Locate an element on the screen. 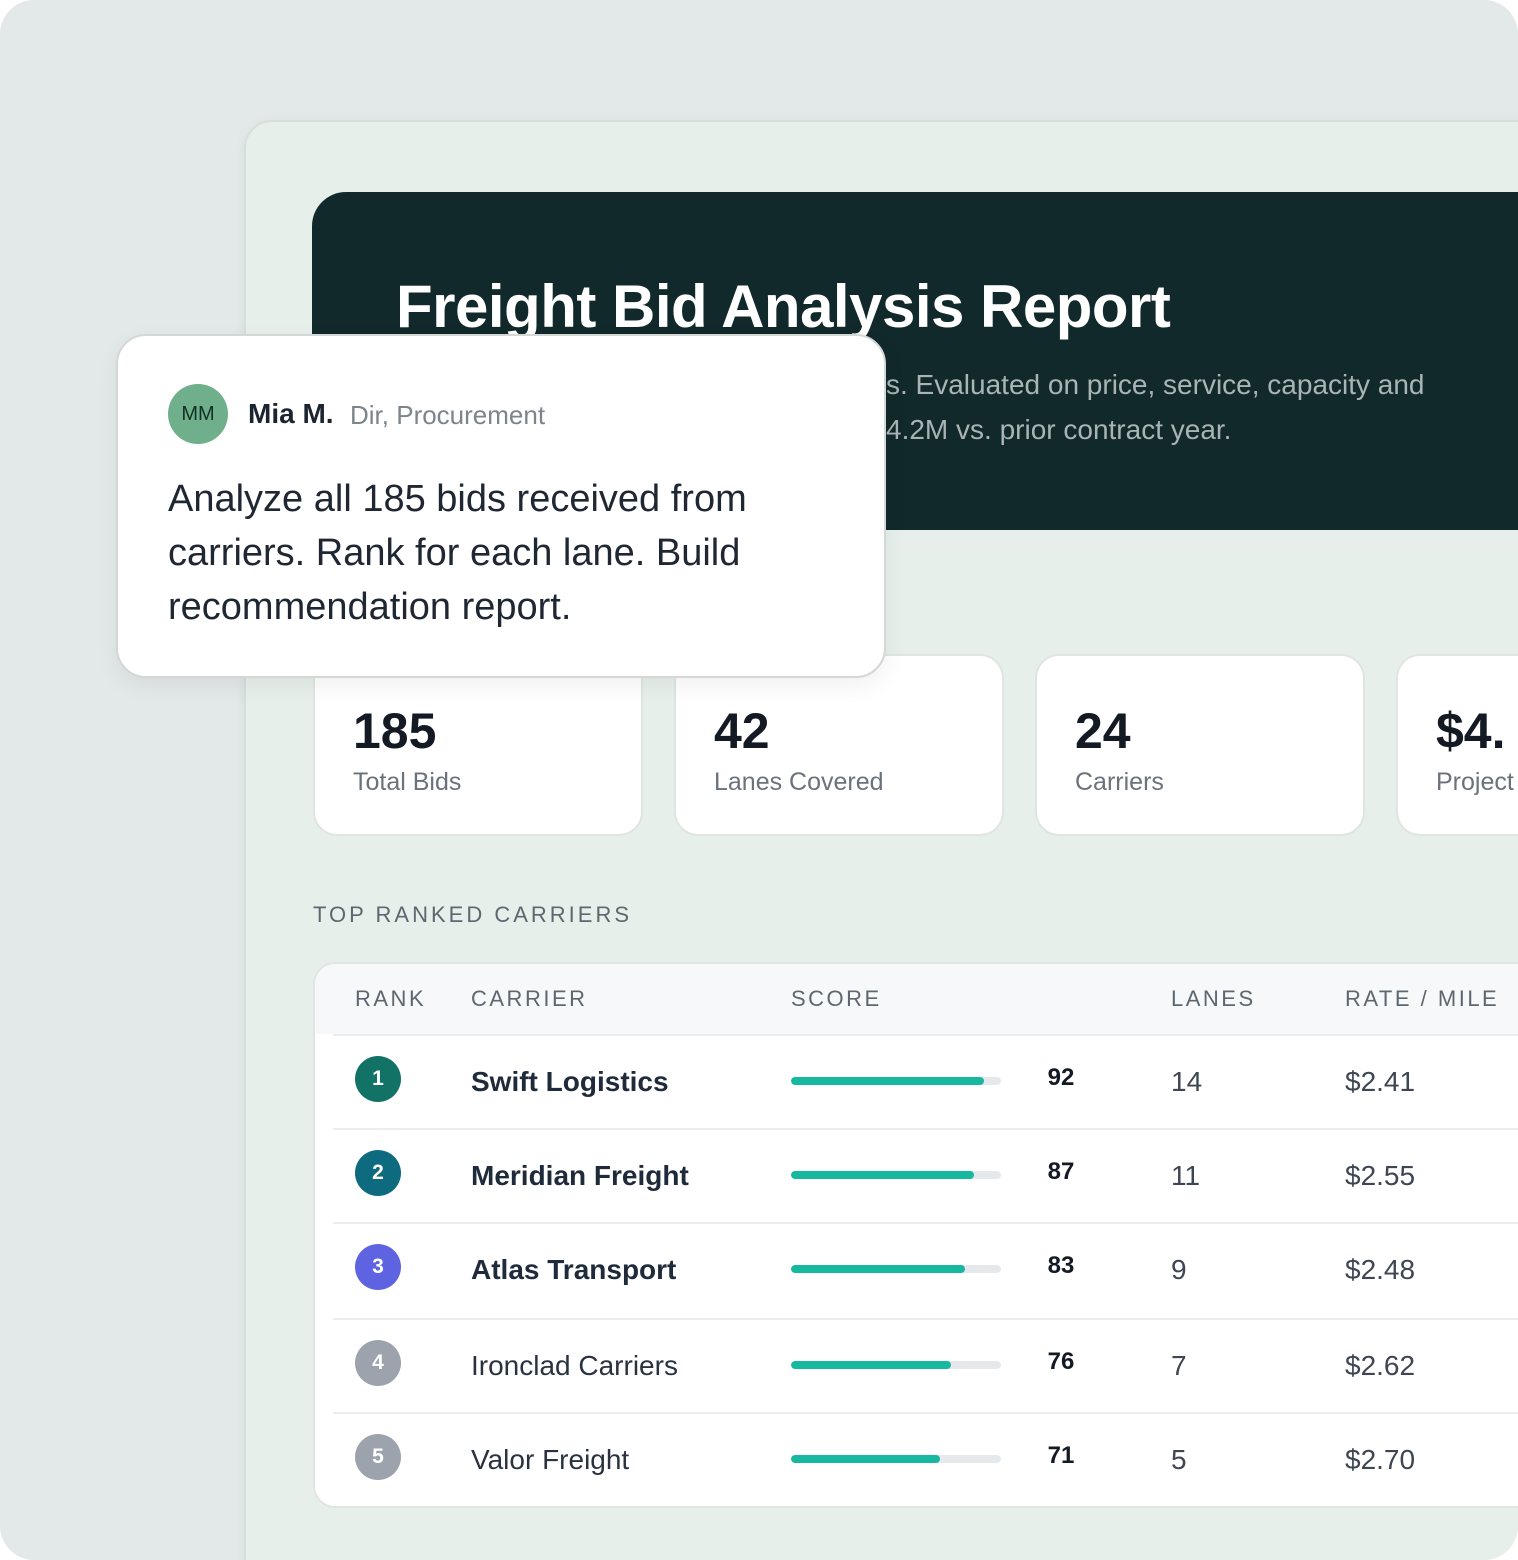 This screenshot has height=1560, width=1518. score-value: 76 is located at coordinates (1061, 1361).